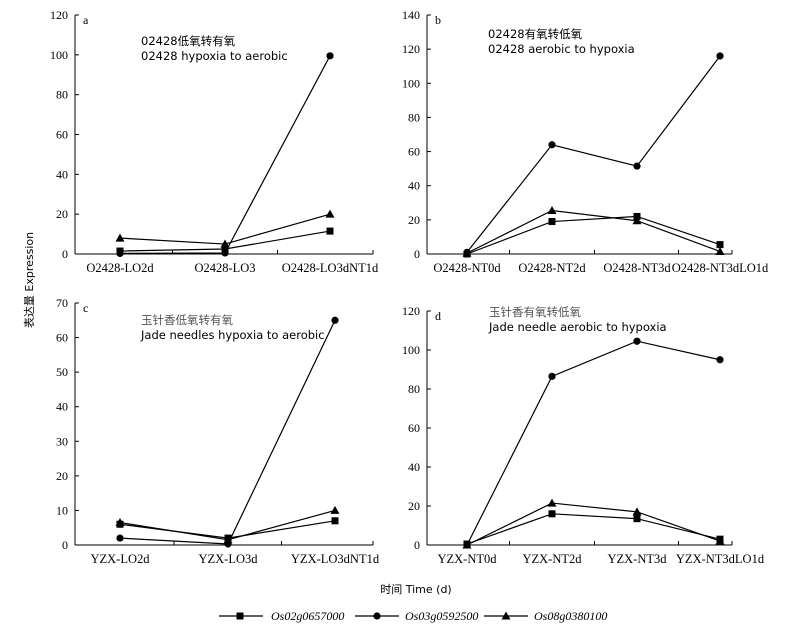  What do you see at coordinates (438, 316) in the screenshot?
I see `panel-letter: d` at bounding box center [438, 316].